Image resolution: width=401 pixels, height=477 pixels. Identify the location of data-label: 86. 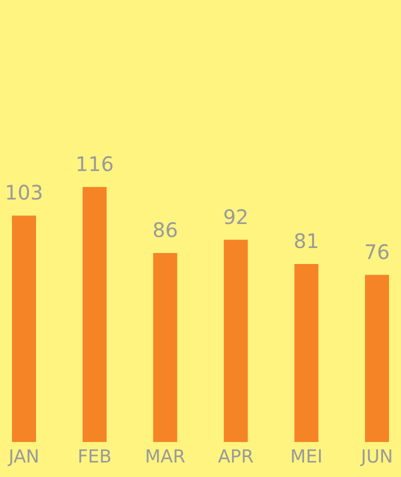
(165, 230).